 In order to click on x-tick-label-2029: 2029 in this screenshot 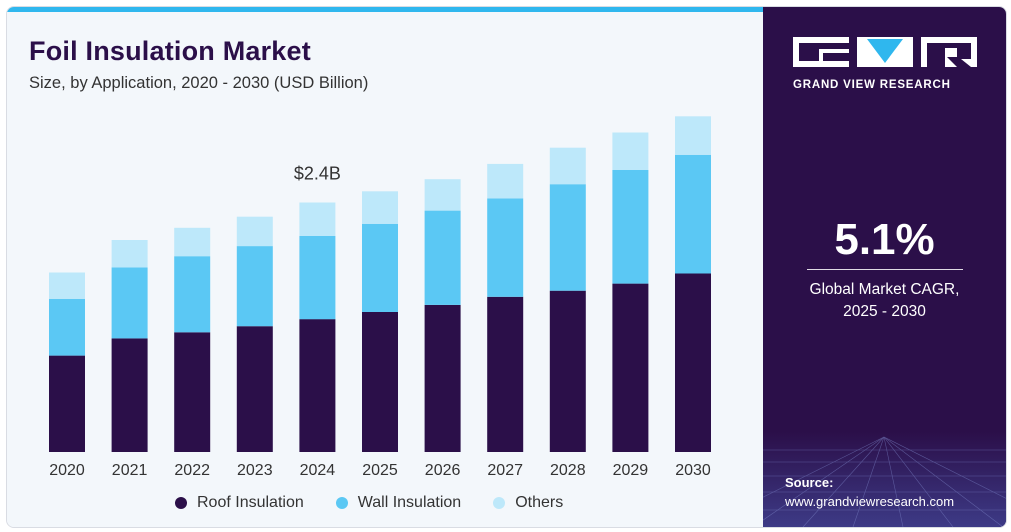, I will do `click(631, 470)`.